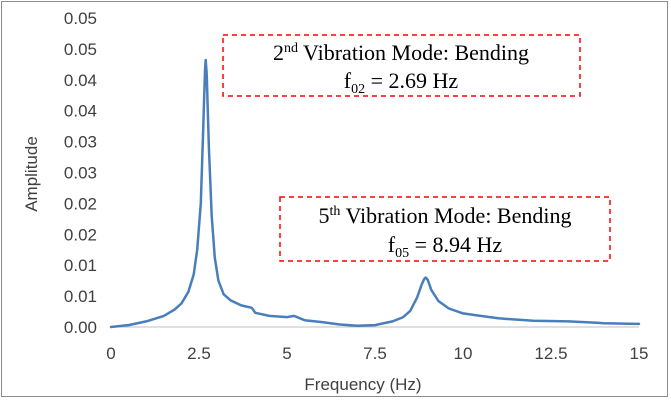 This screenshot has width=671, height=400. I want to click on x-axis-ticks: 0 2.5 5 7.5 10 12.5 15, so click(377, 353).